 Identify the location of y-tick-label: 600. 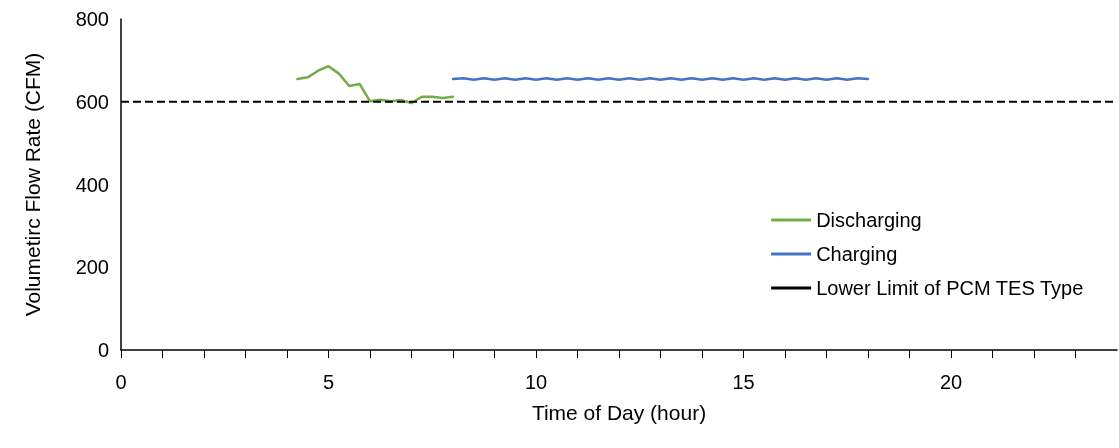
(92, 101).